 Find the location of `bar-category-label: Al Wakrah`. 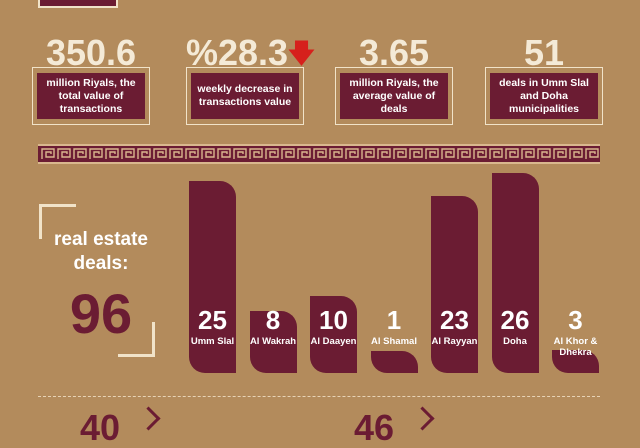

bar-category-label: Al Wakrah is located at coordinates (273, 341).